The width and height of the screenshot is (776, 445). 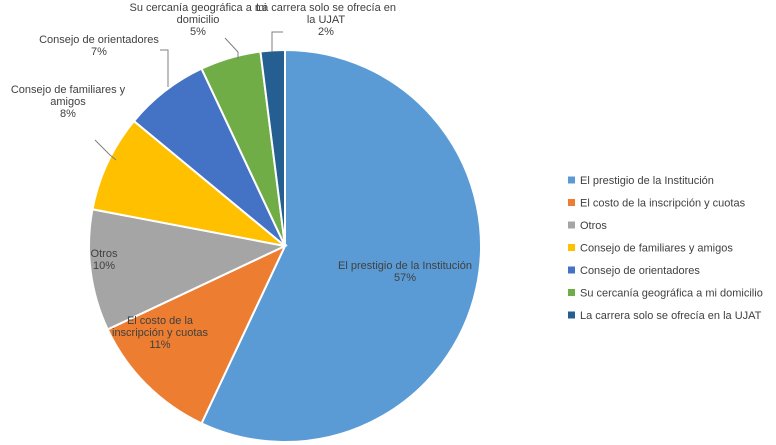 I want to click on legend-label: Consejo de orientadores, so click(x=640, y=271).